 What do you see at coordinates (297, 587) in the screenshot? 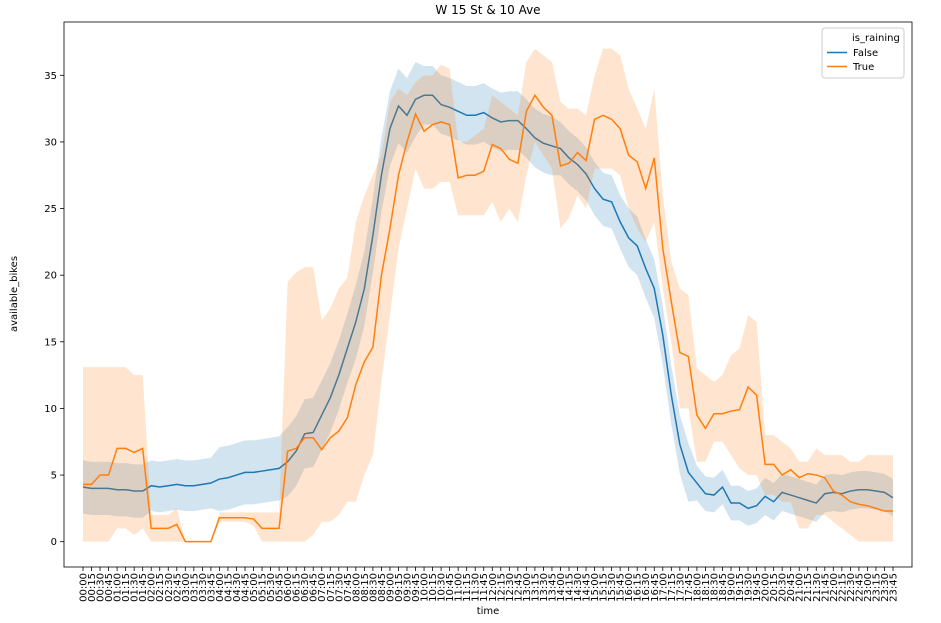
I see `x-tick-label: 06:15` at bounding box center [297, 587].